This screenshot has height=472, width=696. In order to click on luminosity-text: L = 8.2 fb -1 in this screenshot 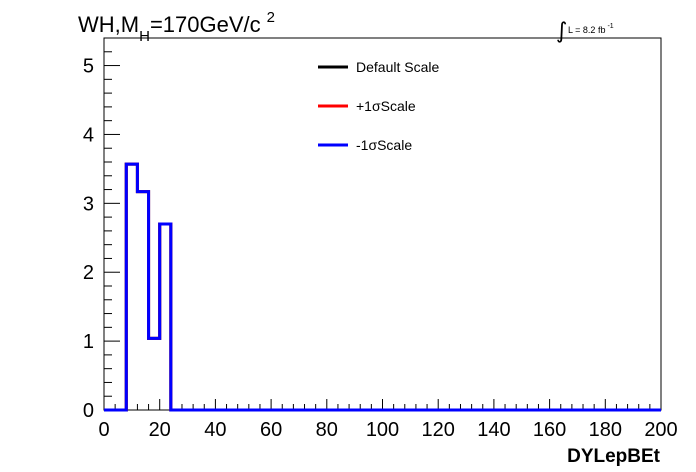, I will do `click(591, 29)`.